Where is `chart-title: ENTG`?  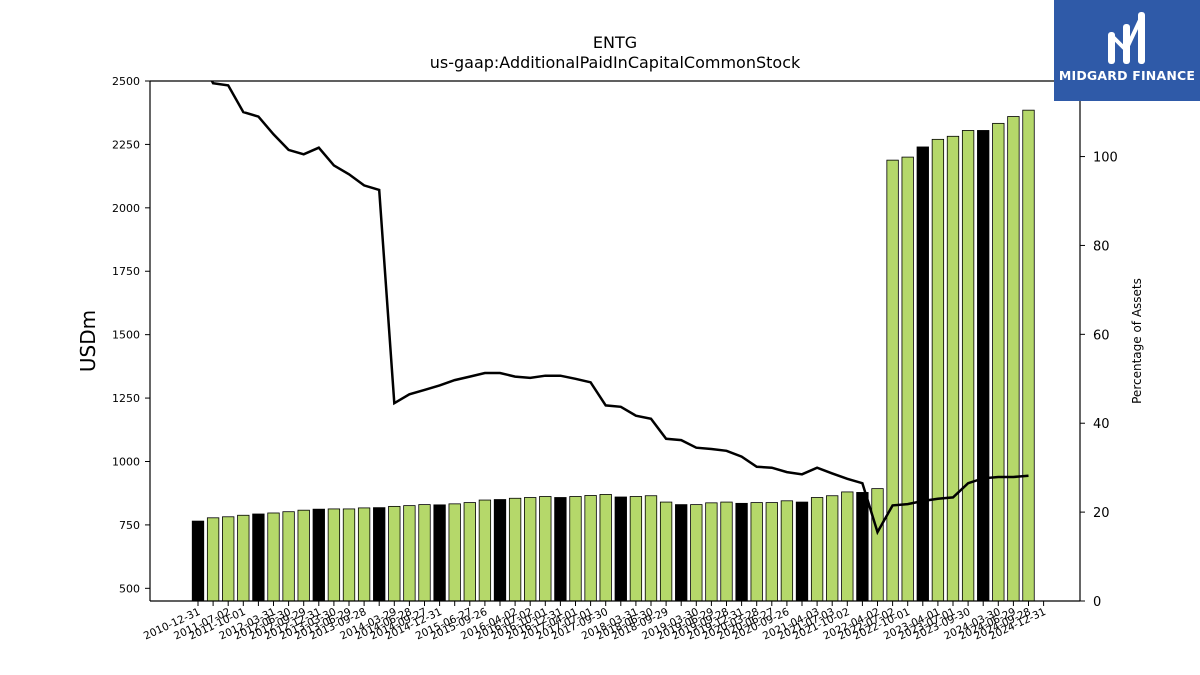
chart-title: ENTG is located at coordinates (615, 42).